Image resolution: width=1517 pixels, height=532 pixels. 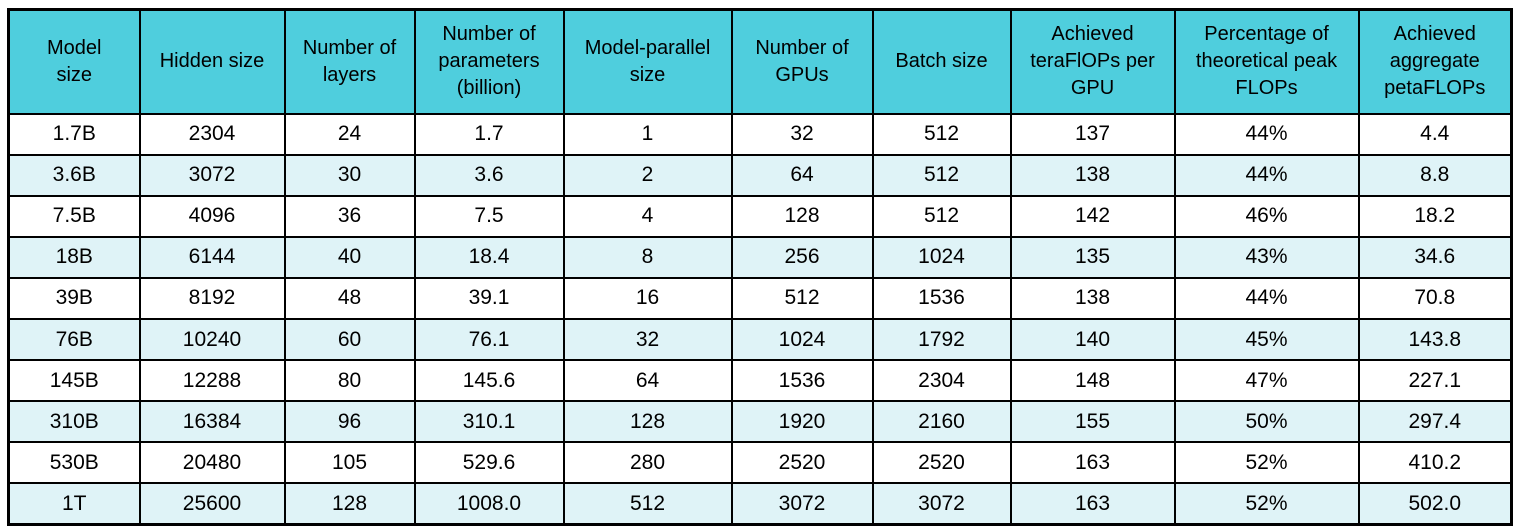 I want to click on table-cell: 502.0, so click(x=1435, y=504).